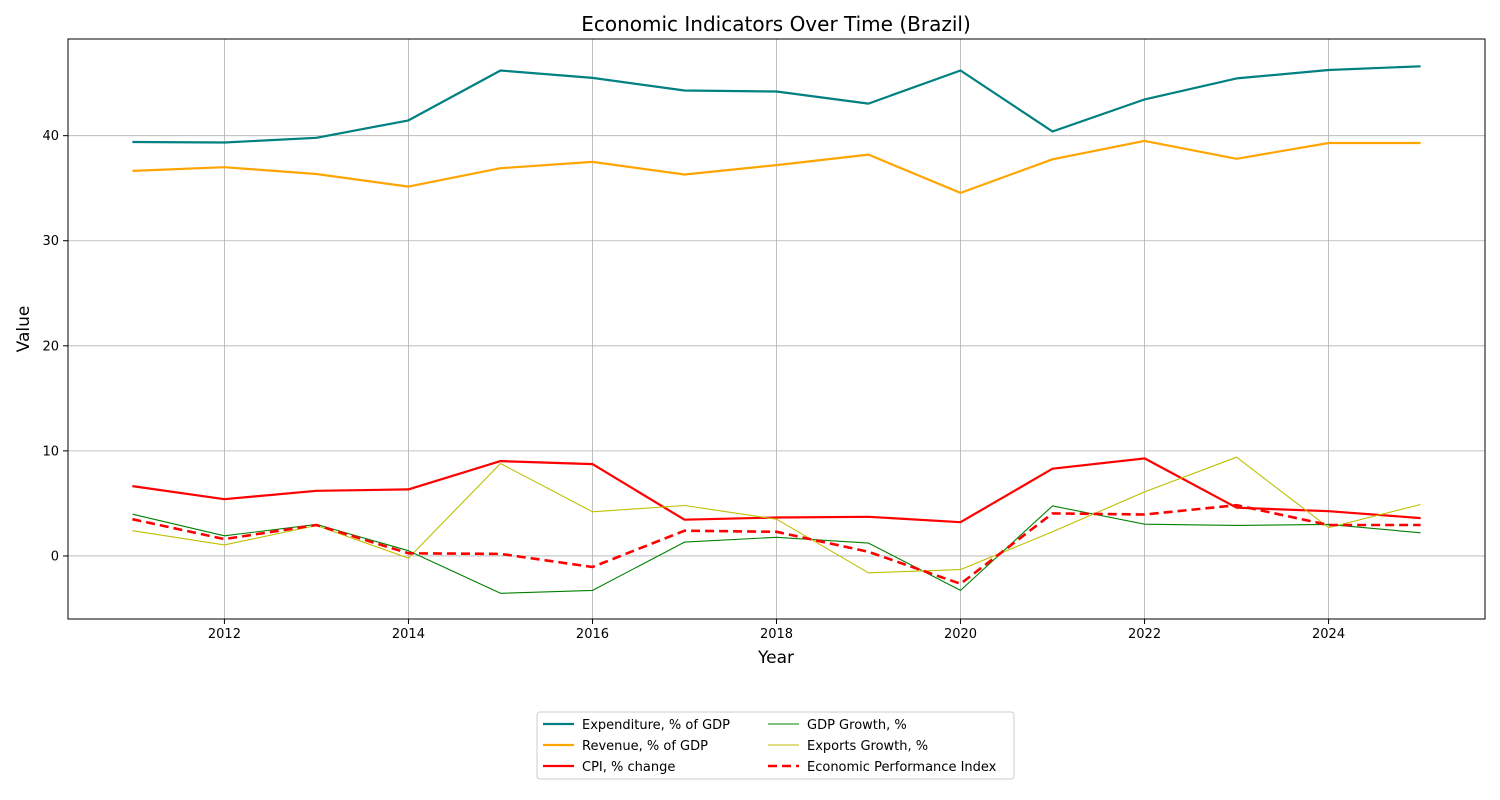  Describe the element at coordinates (1328, 634) in the screenshot. I see `x-tick-label: 2024` at that location.